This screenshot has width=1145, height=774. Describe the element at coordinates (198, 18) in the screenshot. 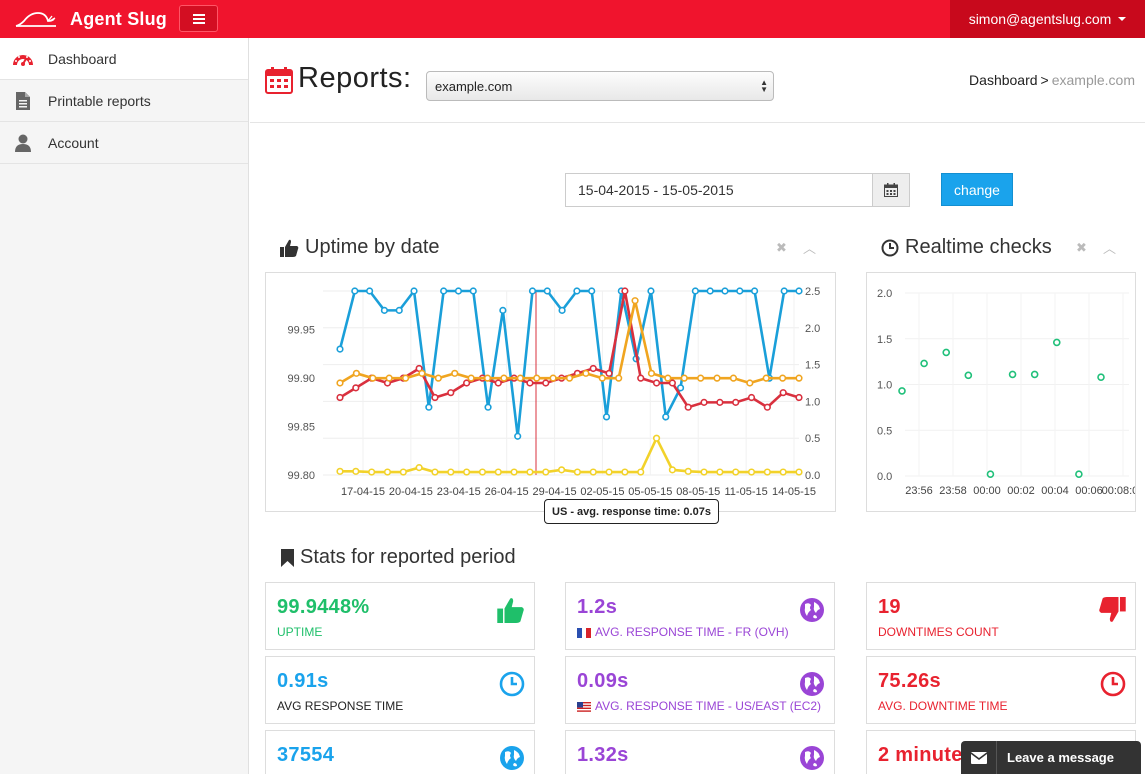

I see `menu-toggle-button` at that location.